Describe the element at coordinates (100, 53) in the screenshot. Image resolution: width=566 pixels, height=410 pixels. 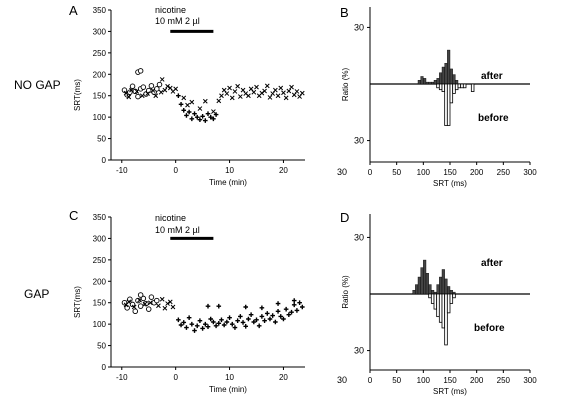
I see `y-tick-label: 250` at that location.